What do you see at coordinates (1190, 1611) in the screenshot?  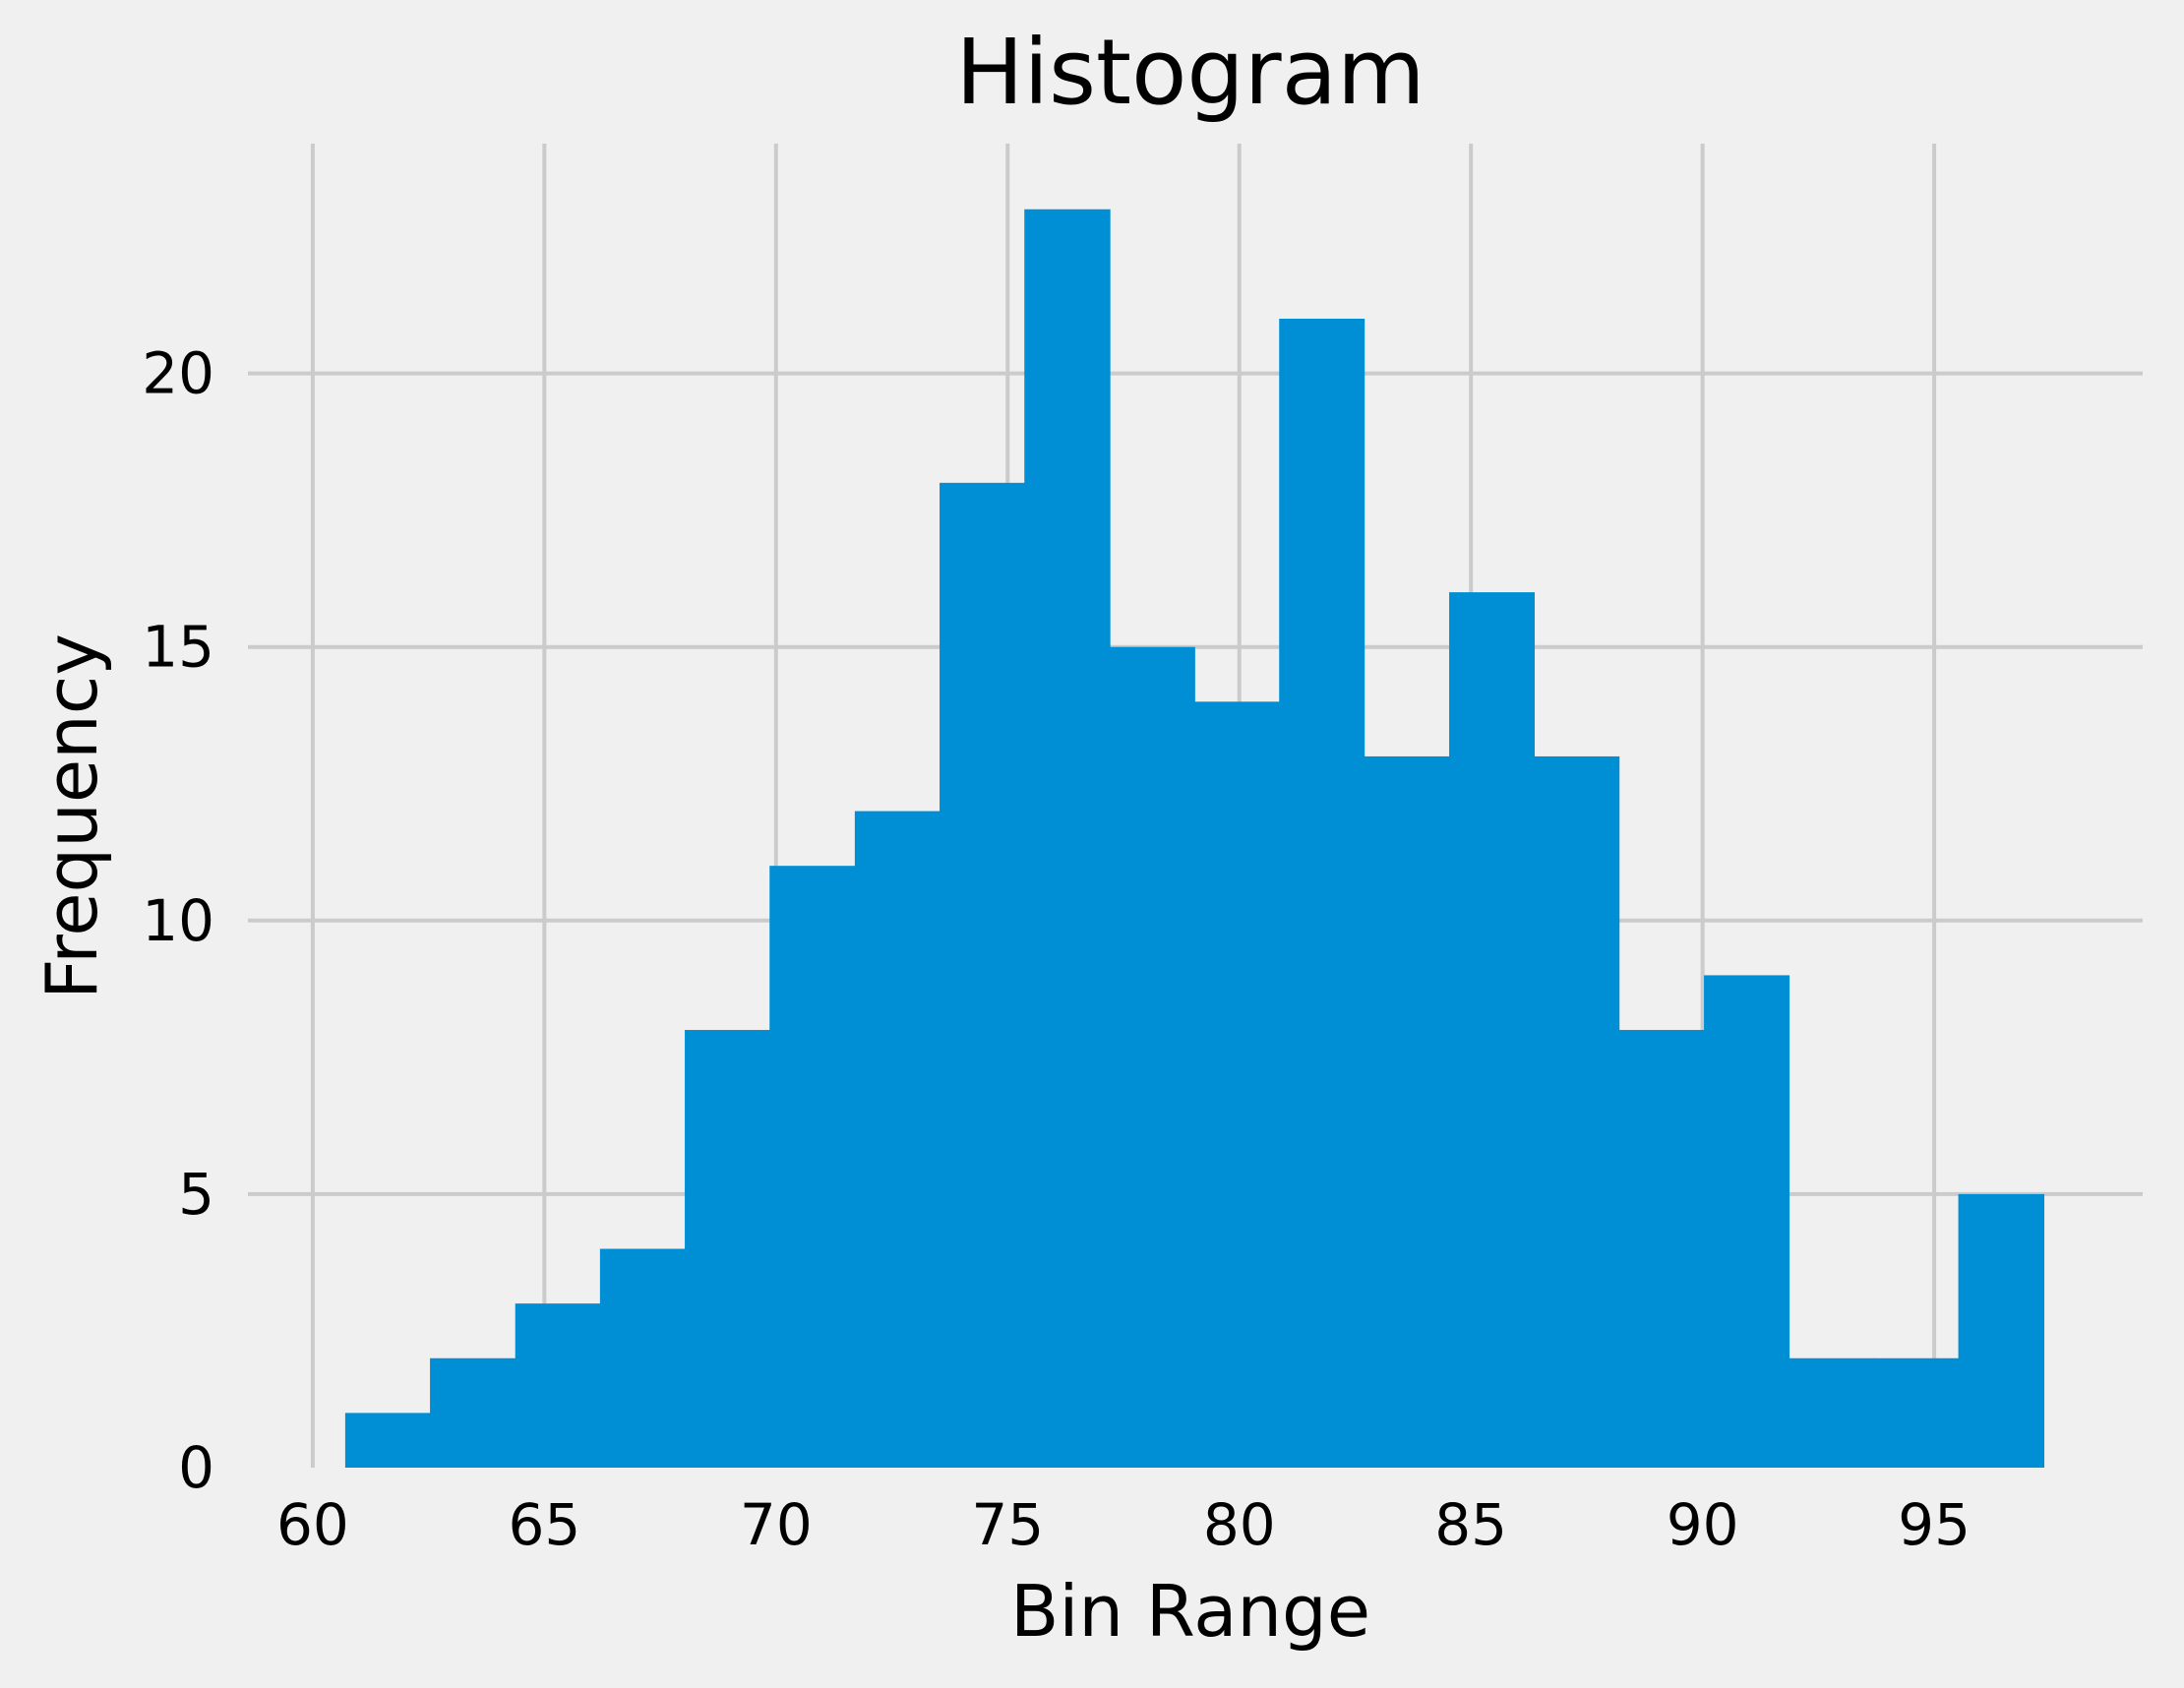 I see `x-axis-label: Bin Range` at bounding box center [1190, 1611].